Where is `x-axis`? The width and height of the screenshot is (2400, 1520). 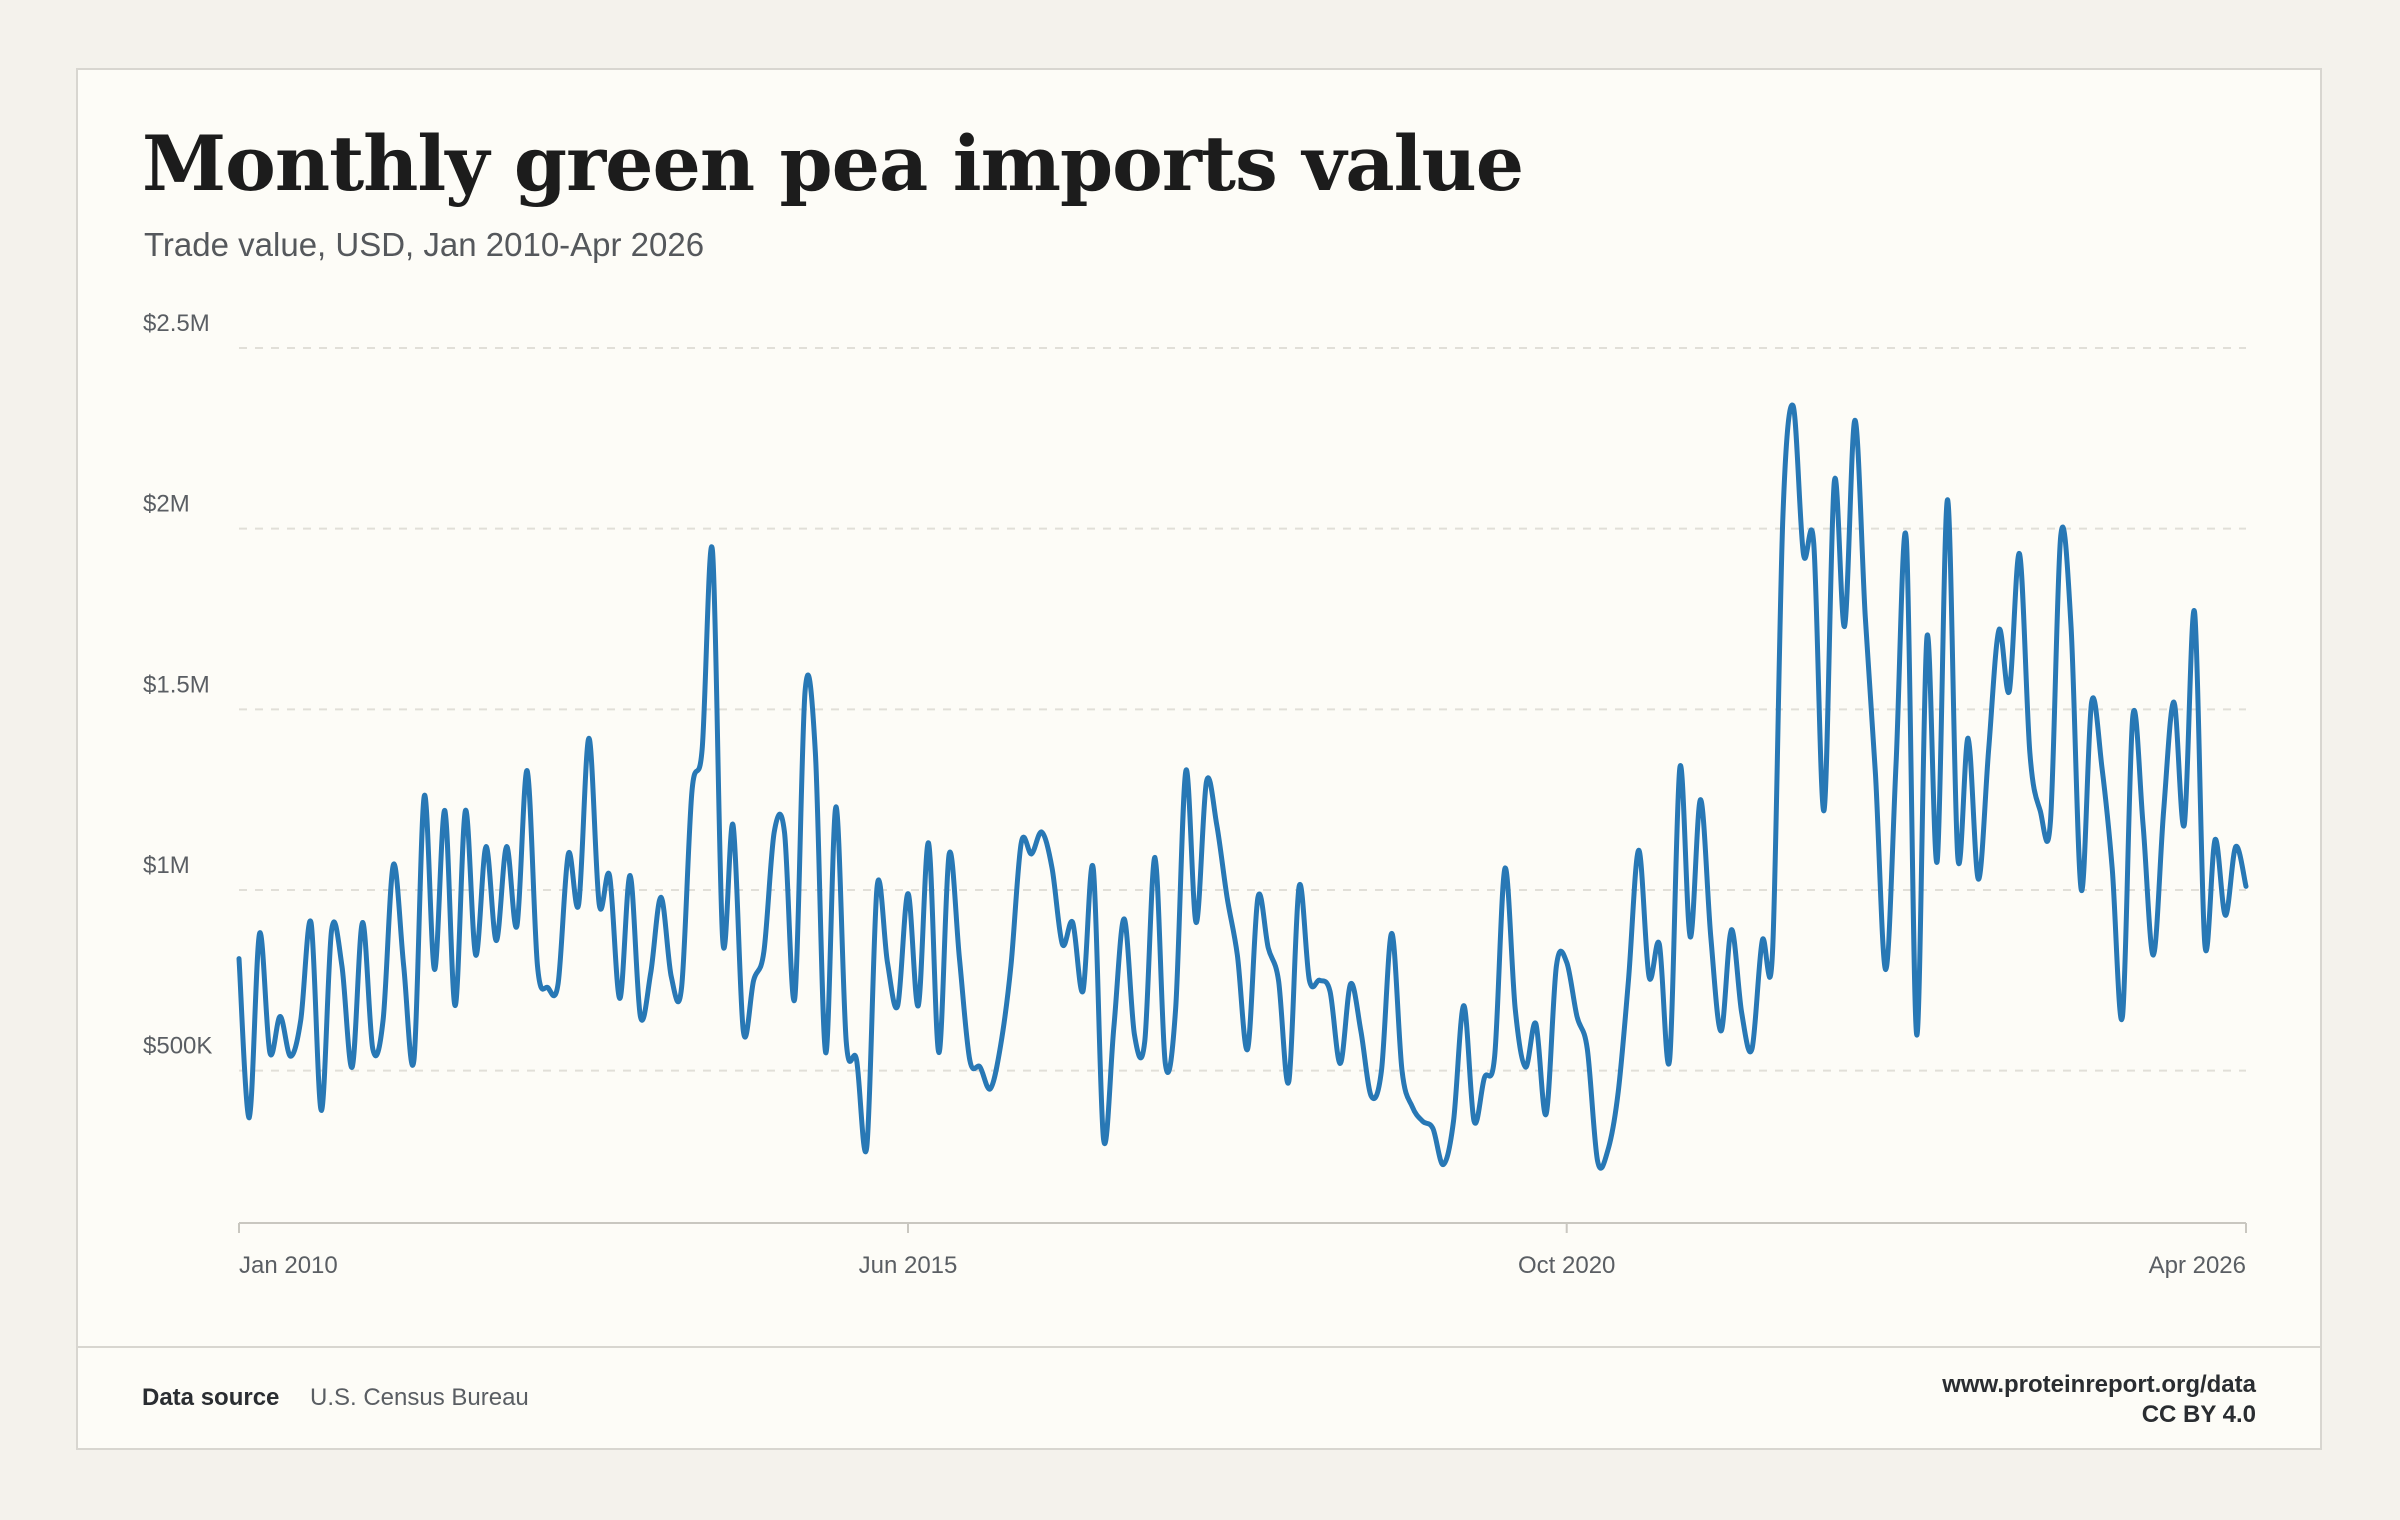 x-axis is located at coordinates (1242, 1227).